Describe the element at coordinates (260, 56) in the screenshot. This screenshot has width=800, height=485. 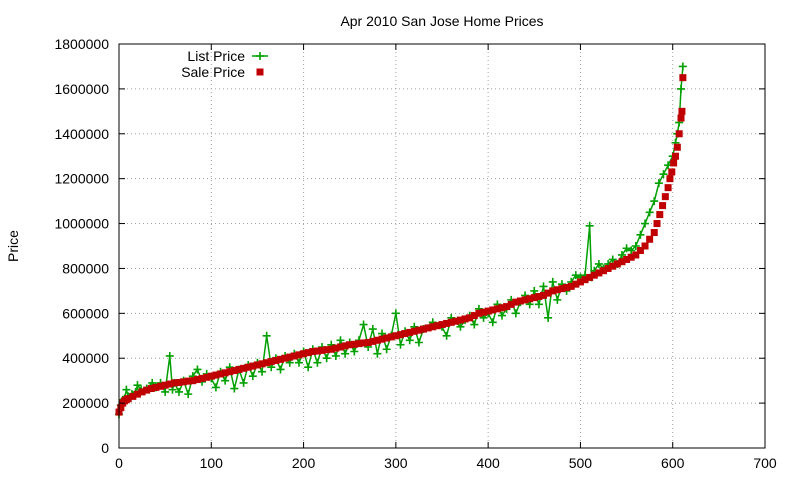
I see `legend-marker-list-price` at that location.